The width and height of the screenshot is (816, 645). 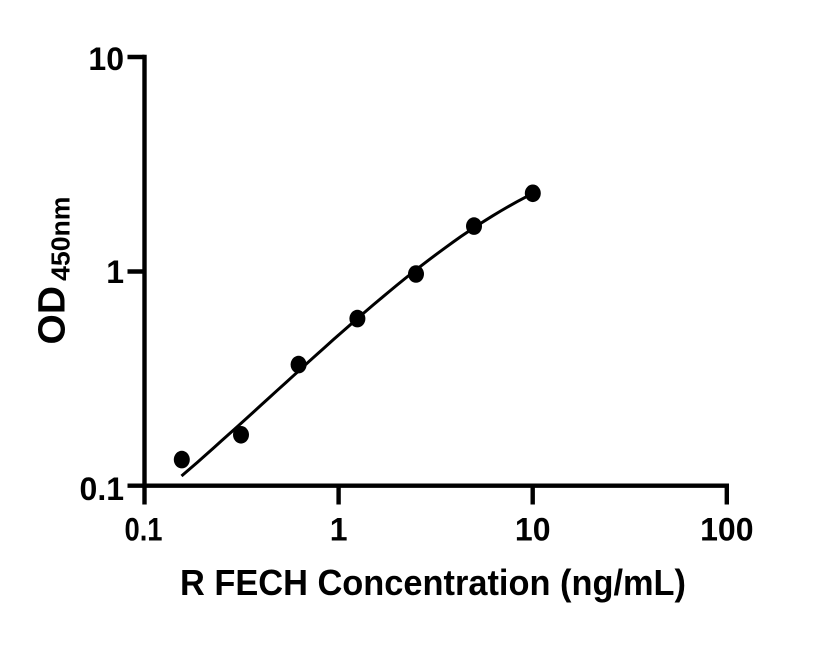 What do you see at coordinates (53, 271) in the screenshot?
I see `svg-text: OD450nm` at bounding box center [53, 271].